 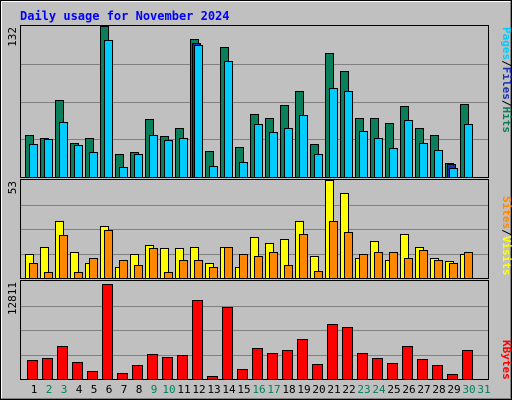 I want to click on day-label-8: 8, so click(x=139, y=389).